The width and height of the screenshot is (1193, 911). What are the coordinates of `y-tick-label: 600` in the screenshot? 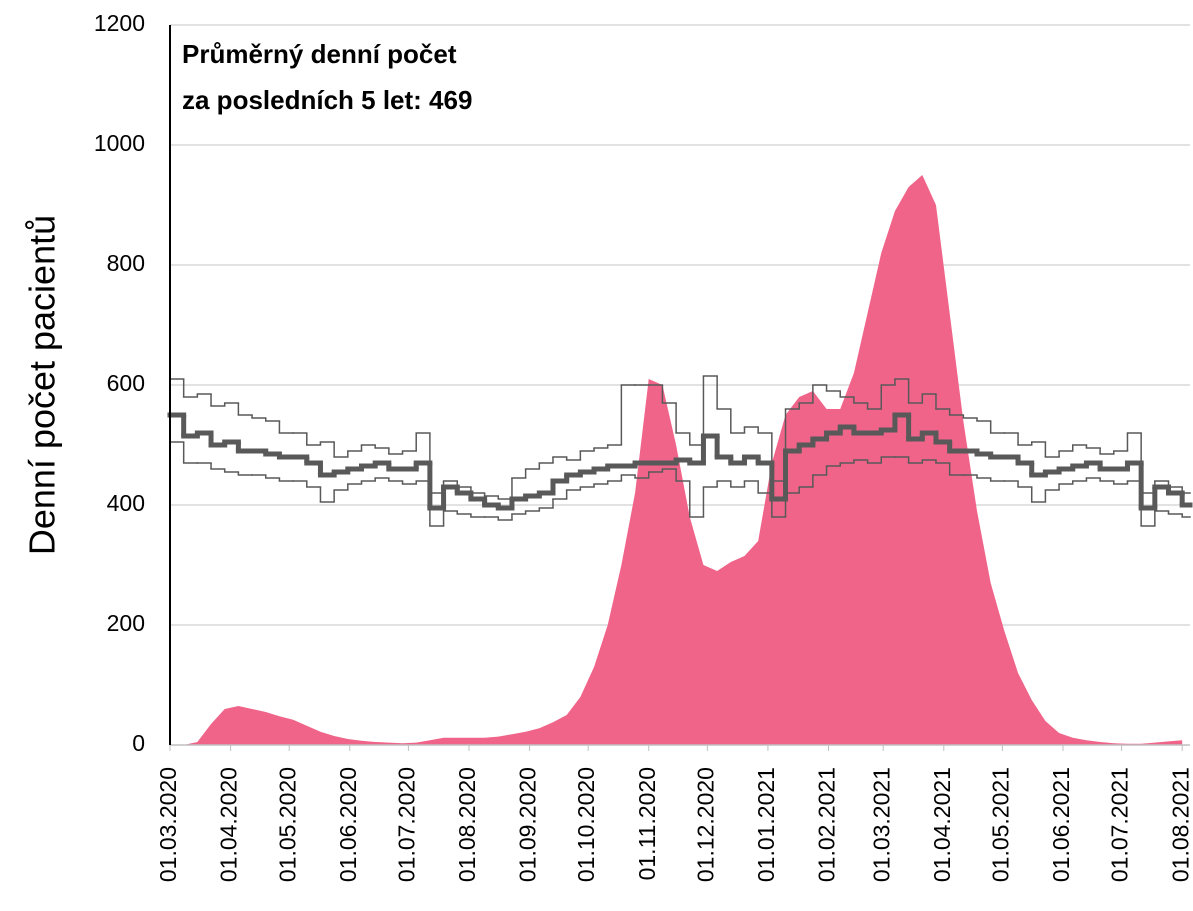 It's located at (126, 383).